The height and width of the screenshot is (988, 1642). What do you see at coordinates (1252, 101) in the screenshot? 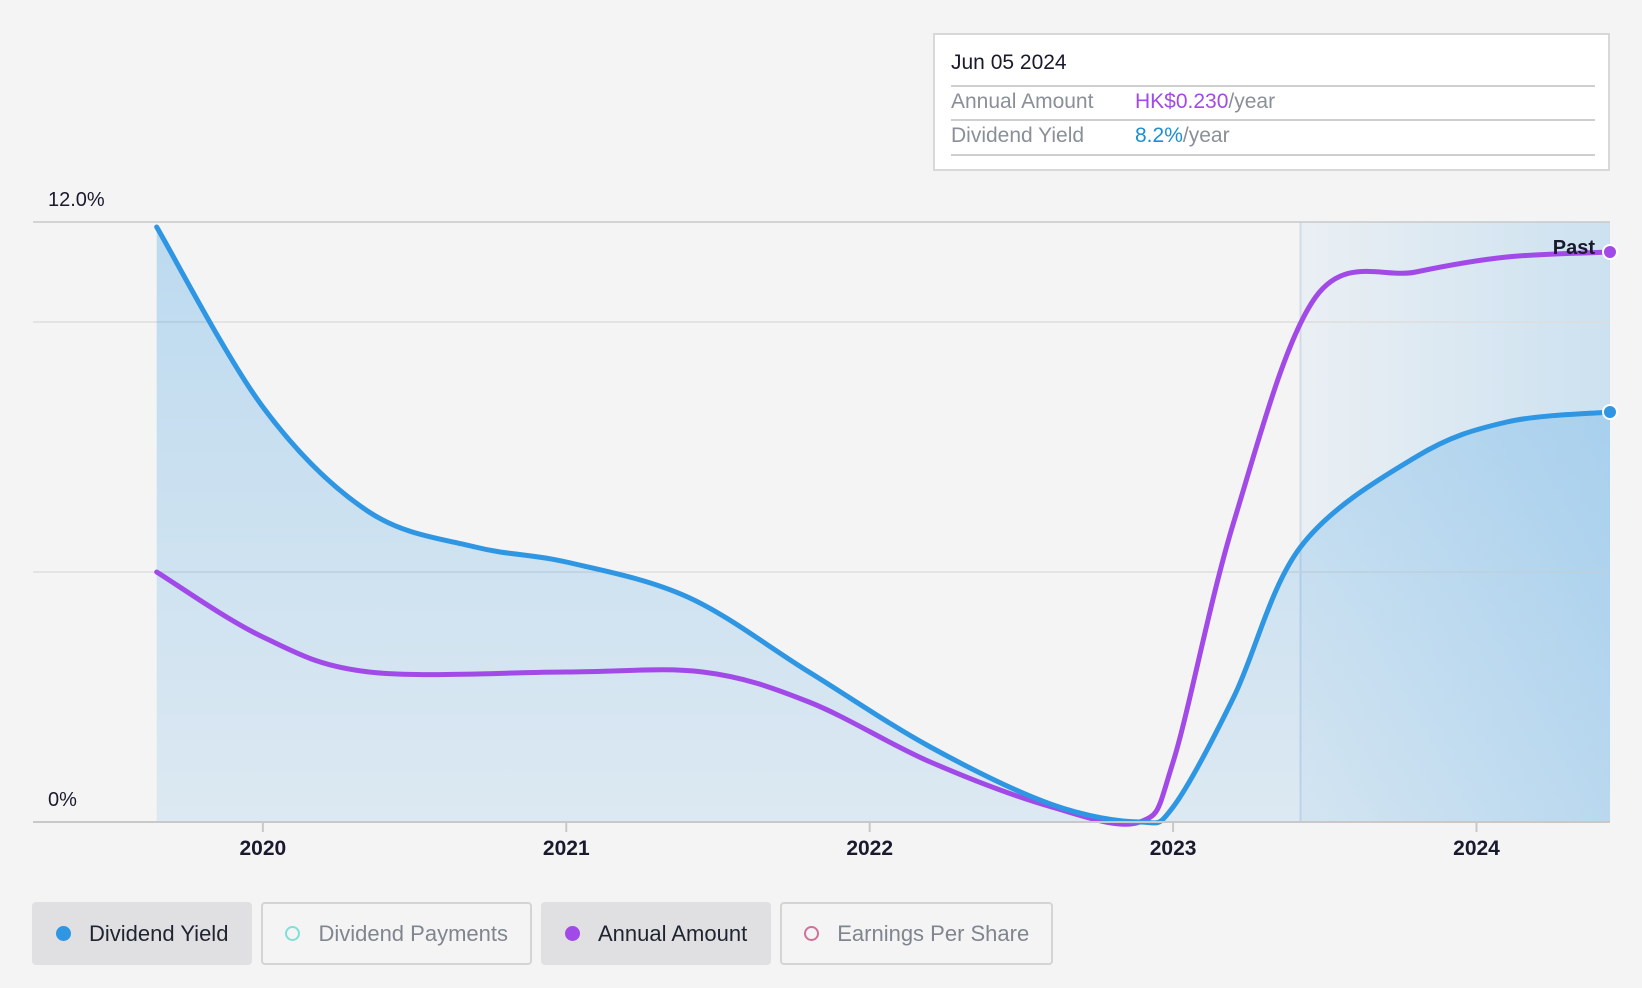
I see `tooltip-annual-unit: /year` at bounding box center [1252, 101].